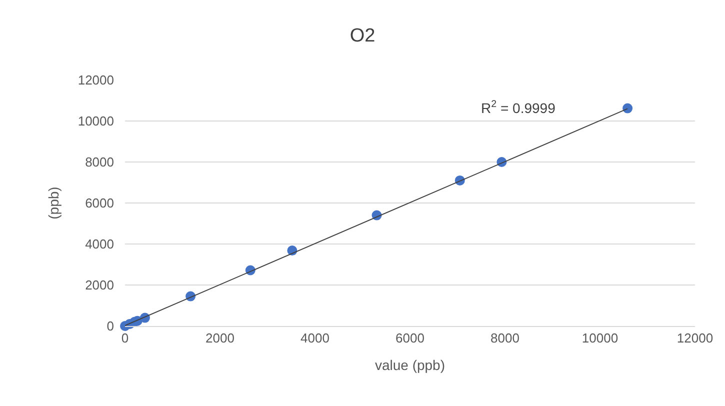 The image size is (725, 406). I want to click on y-tick-label: 10000, so click(96, 121).